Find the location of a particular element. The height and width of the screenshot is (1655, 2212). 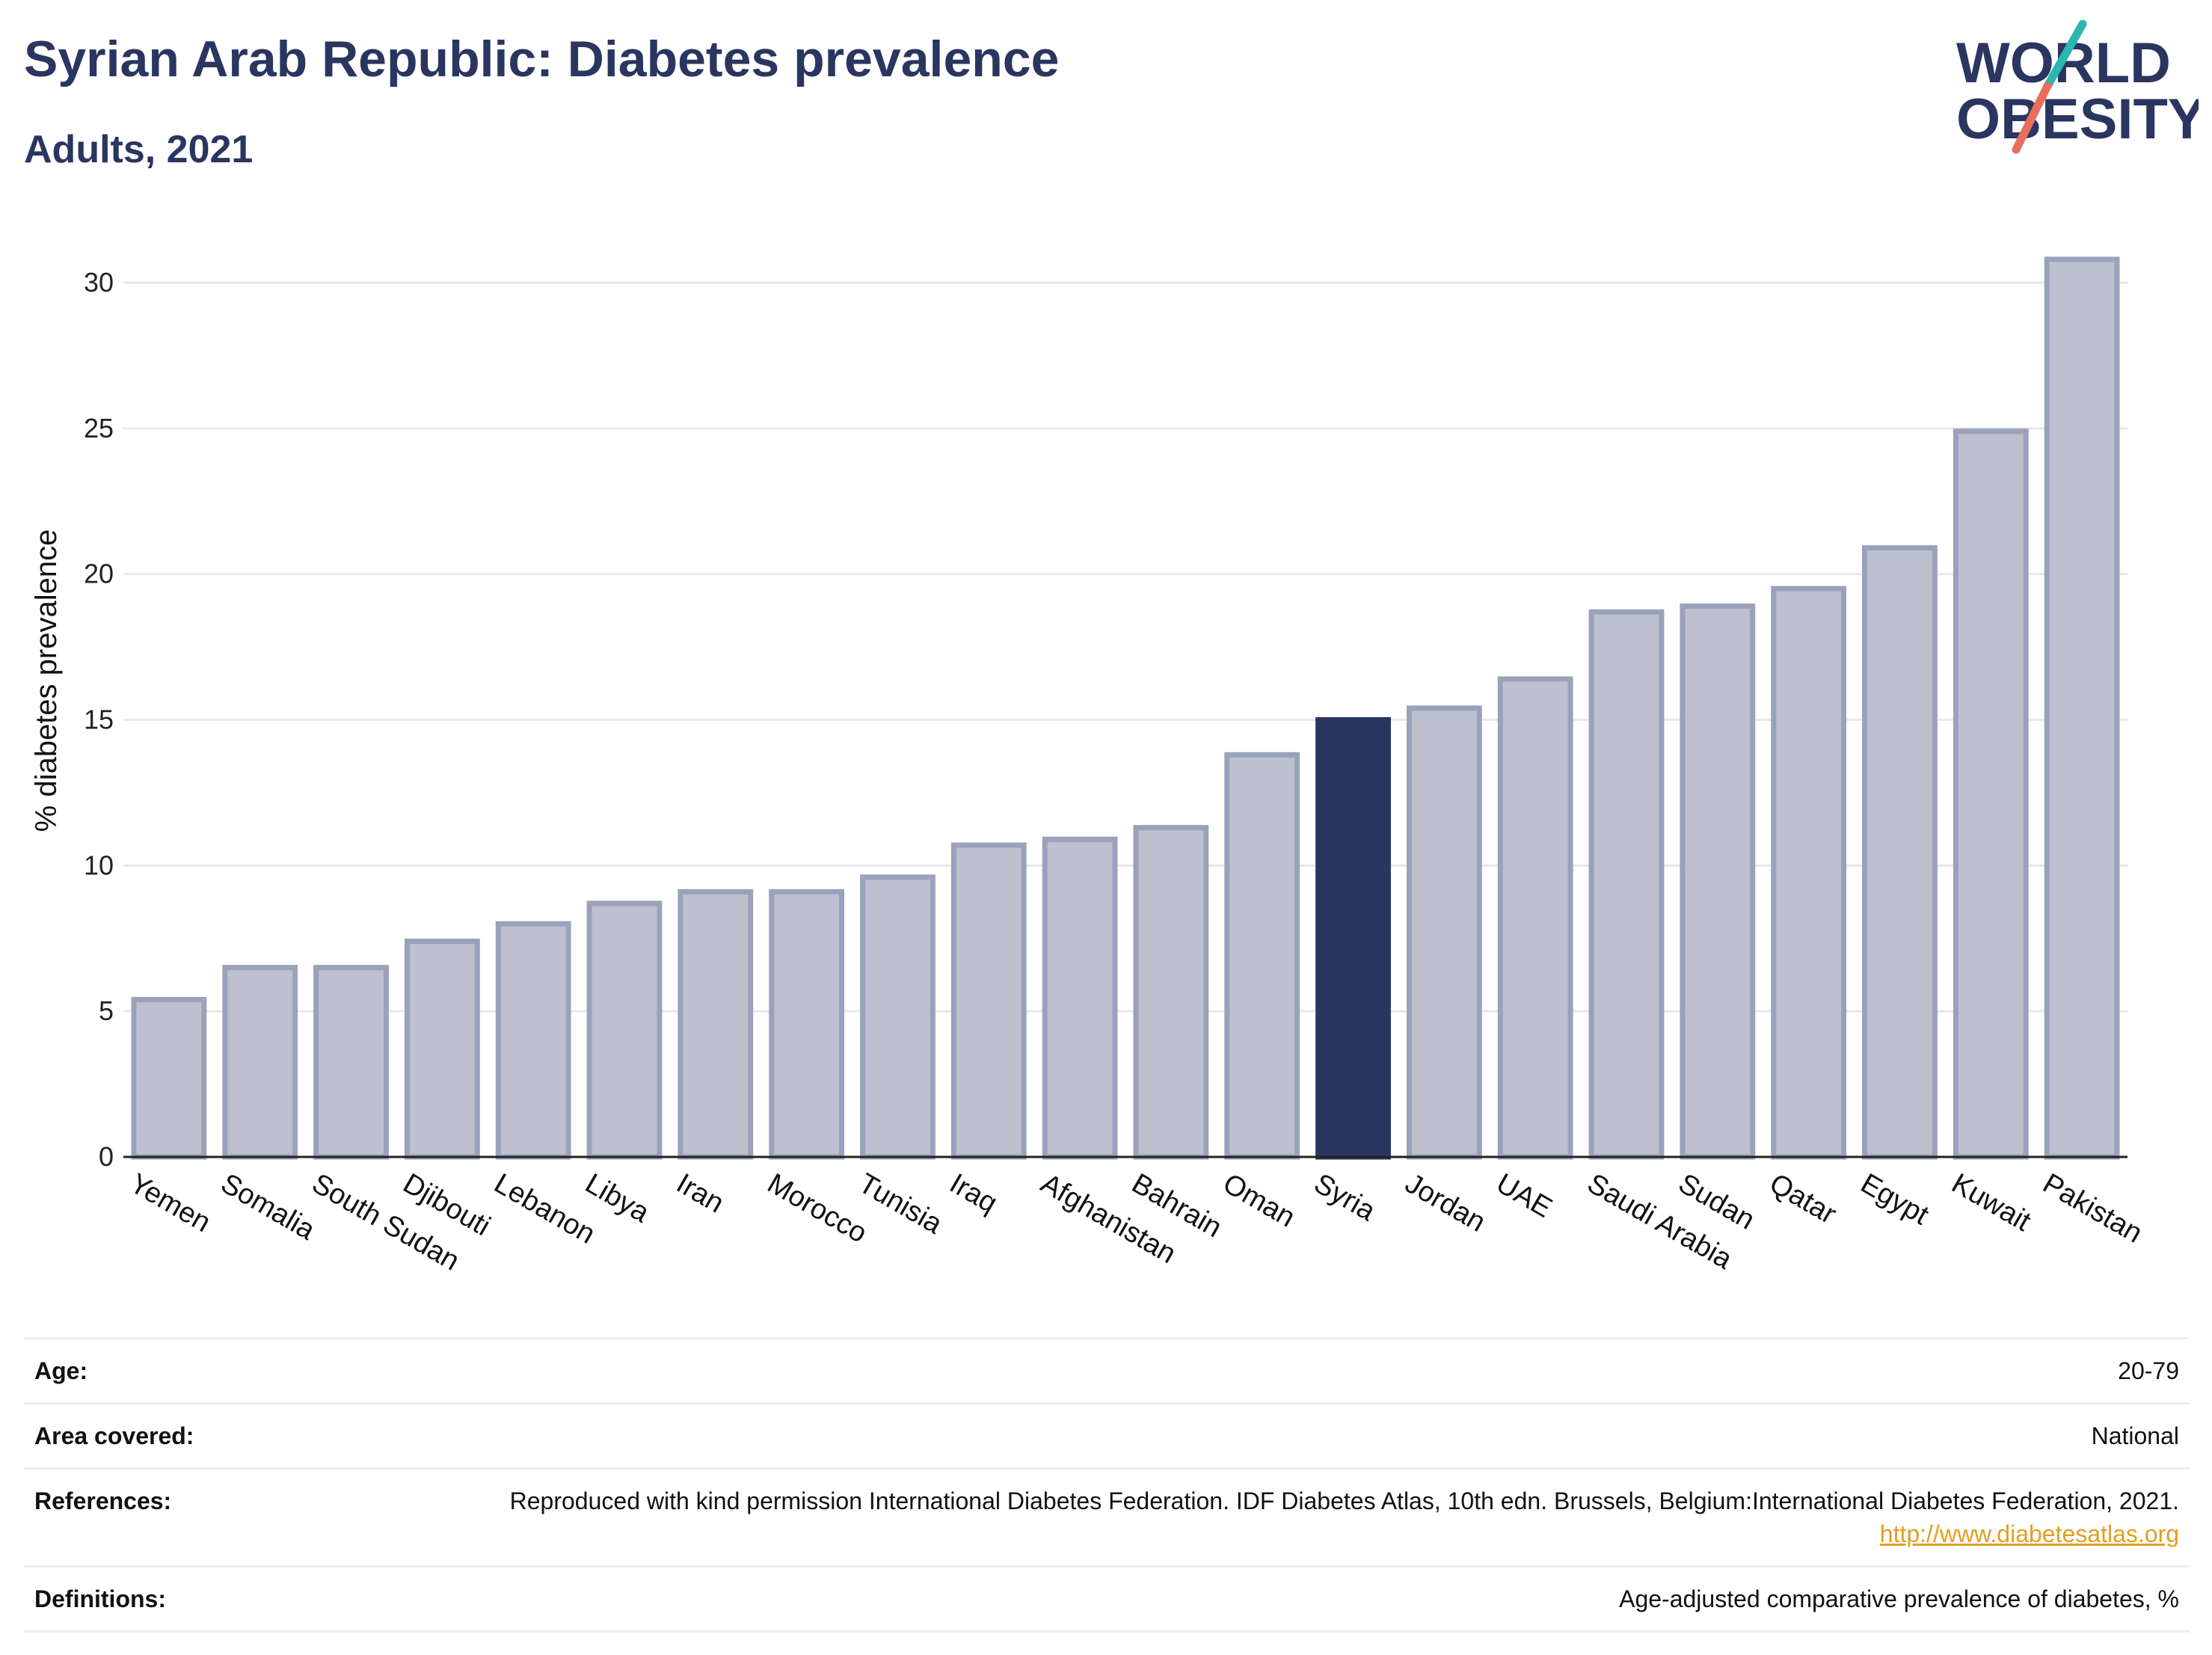

bar-highlight-syria is located at coordinates (1353, 938).